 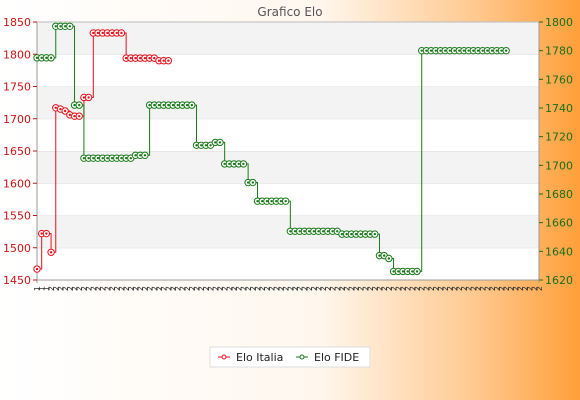 What do you see at coordinates (17, 22) in the screenshot?
I see `y-left-tick-label: 1850` at bounding box center [17, 22].